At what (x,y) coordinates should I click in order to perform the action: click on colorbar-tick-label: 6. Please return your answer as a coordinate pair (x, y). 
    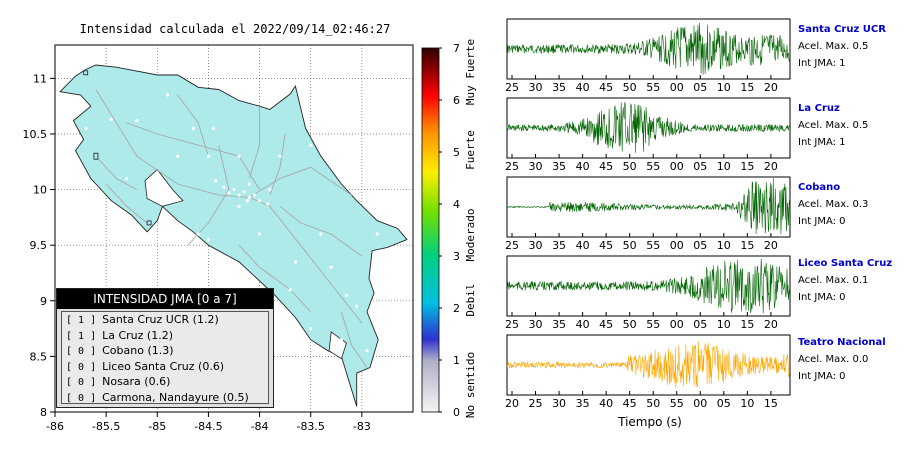
    Looking at the image, I should click on (456, 100).